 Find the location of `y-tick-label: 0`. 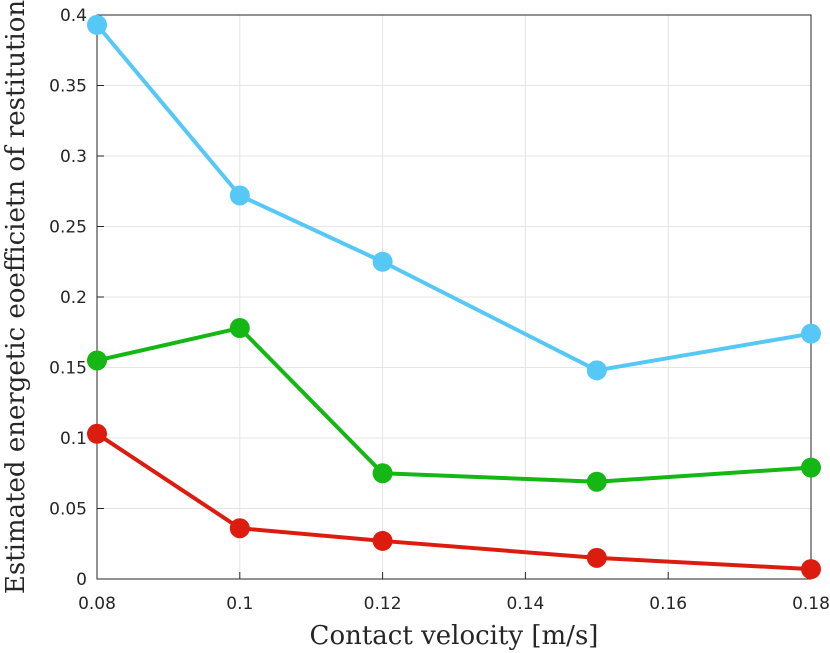

y-tick-label: 0 is located at coordinates (81, 580).